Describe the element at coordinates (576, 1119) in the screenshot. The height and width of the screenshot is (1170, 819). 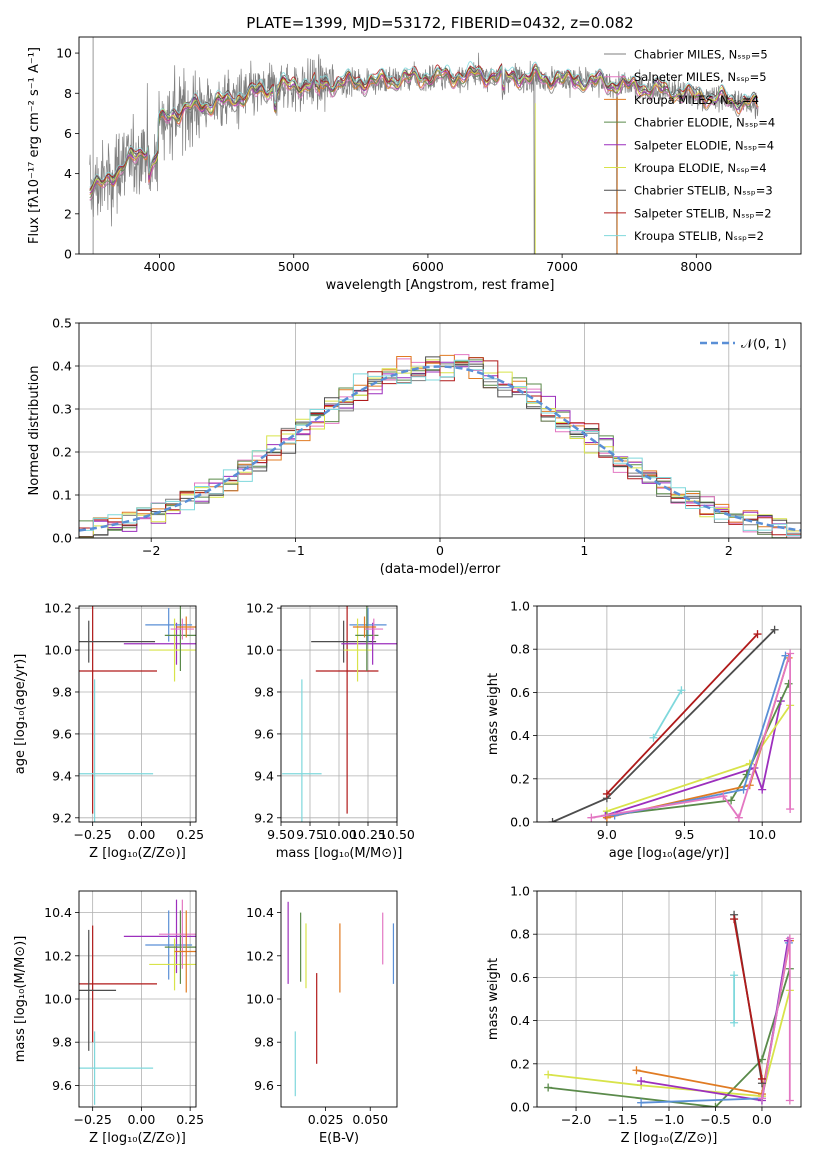
I see `x-tick-label: −2.0` at that location.